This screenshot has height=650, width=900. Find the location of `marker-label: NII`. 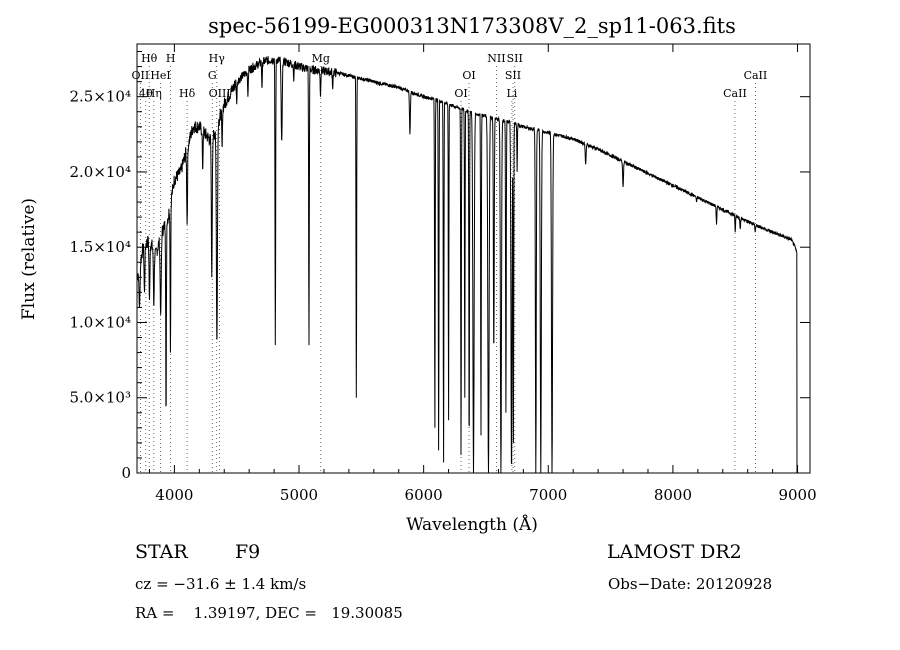

marker-label: NII is located at coordinates (496, 58).